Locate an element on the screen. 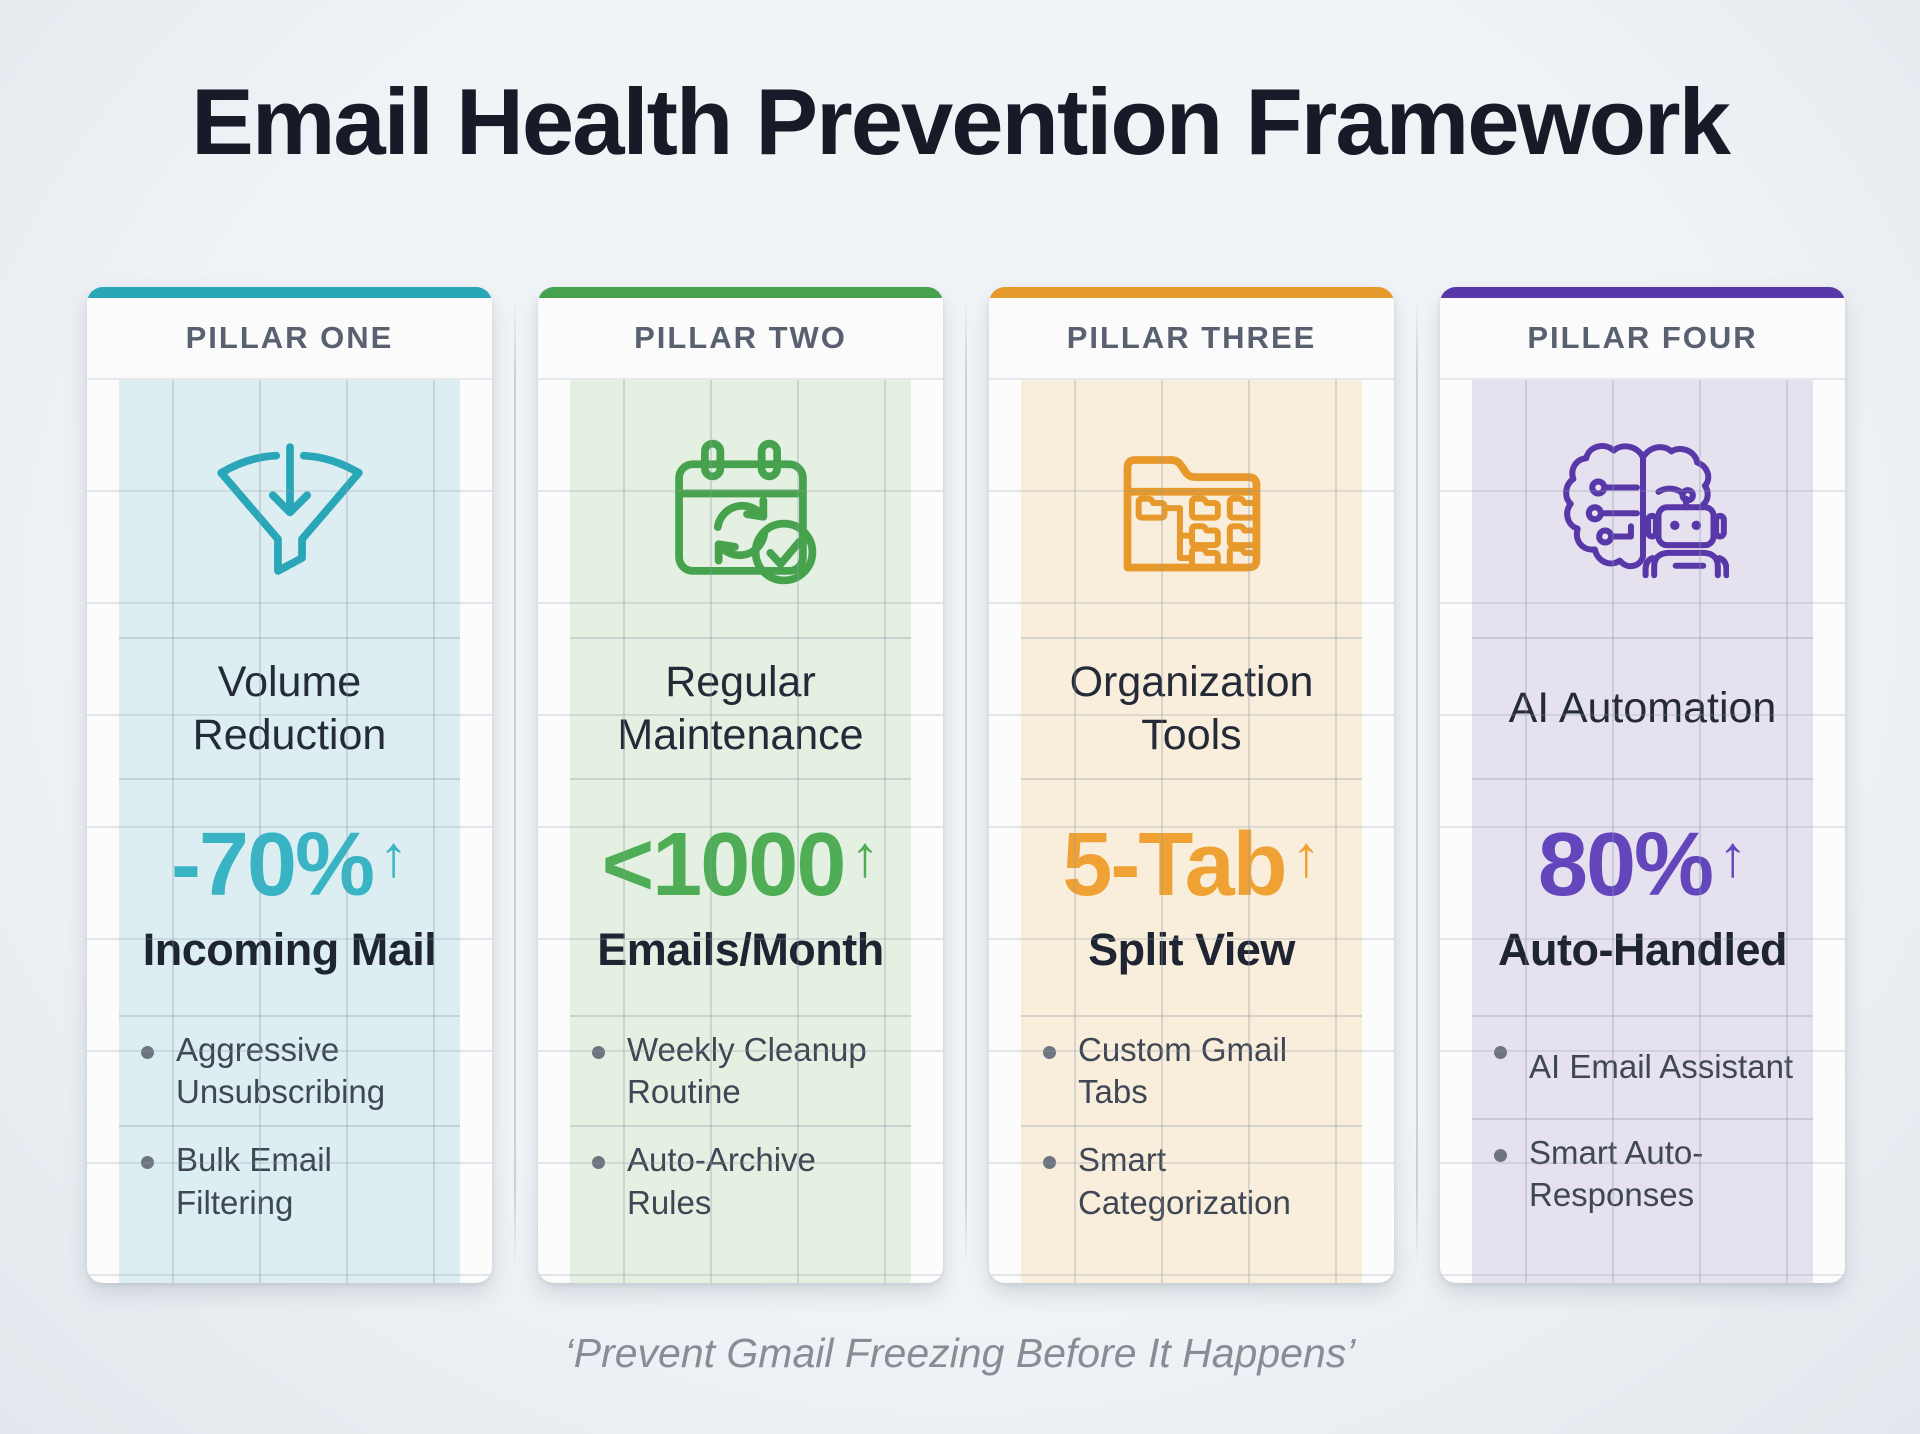 The height and width of the screenshot is (1434, 1920). stat-label: Split View is located at coordinates (1191, 949).